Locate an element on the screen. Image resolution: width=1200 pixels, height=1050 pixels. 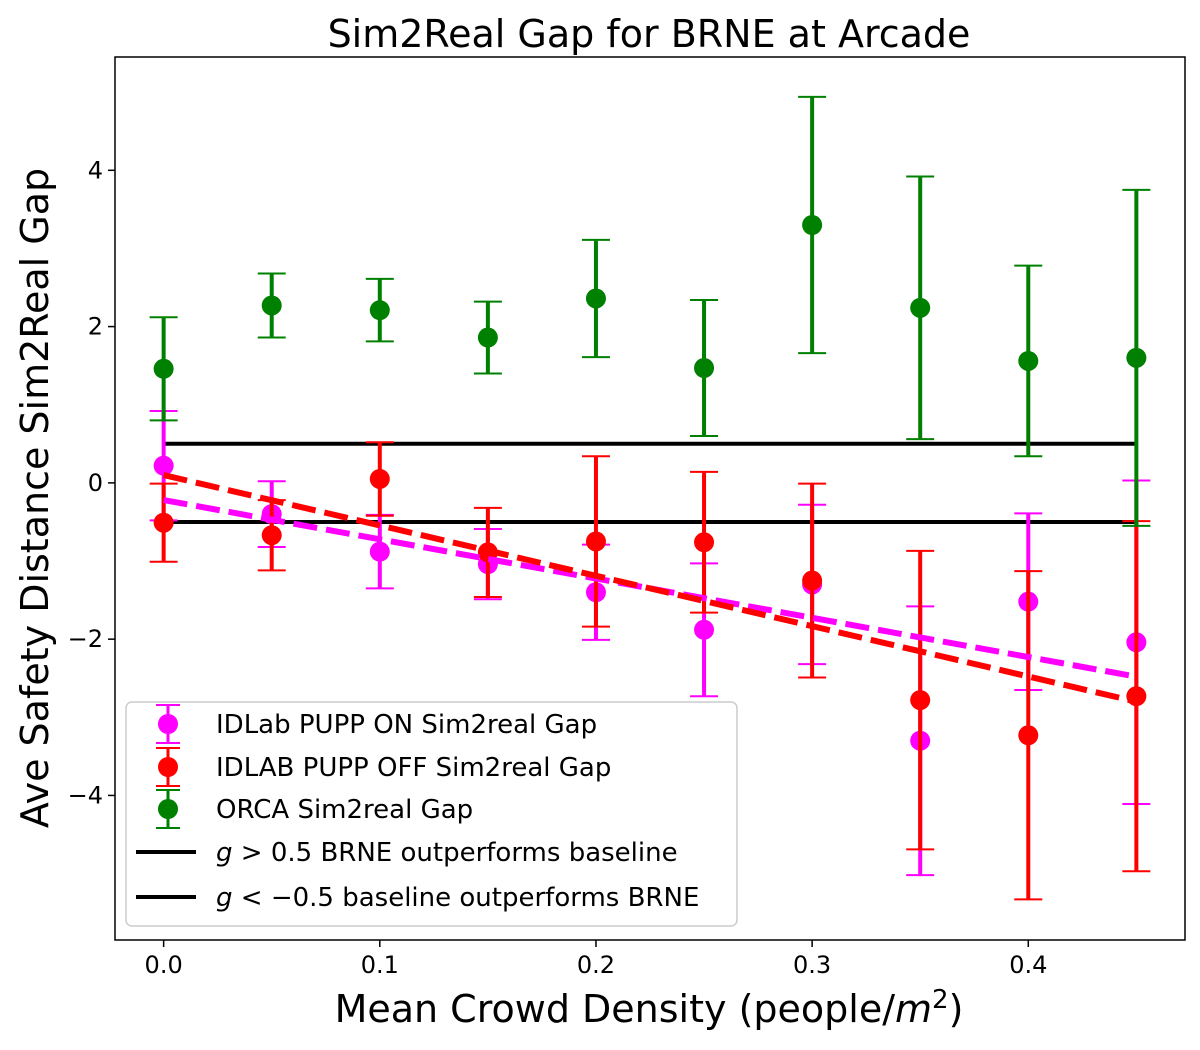
x-tick-label-1: 0.1 is located at coordinates (380, 965).